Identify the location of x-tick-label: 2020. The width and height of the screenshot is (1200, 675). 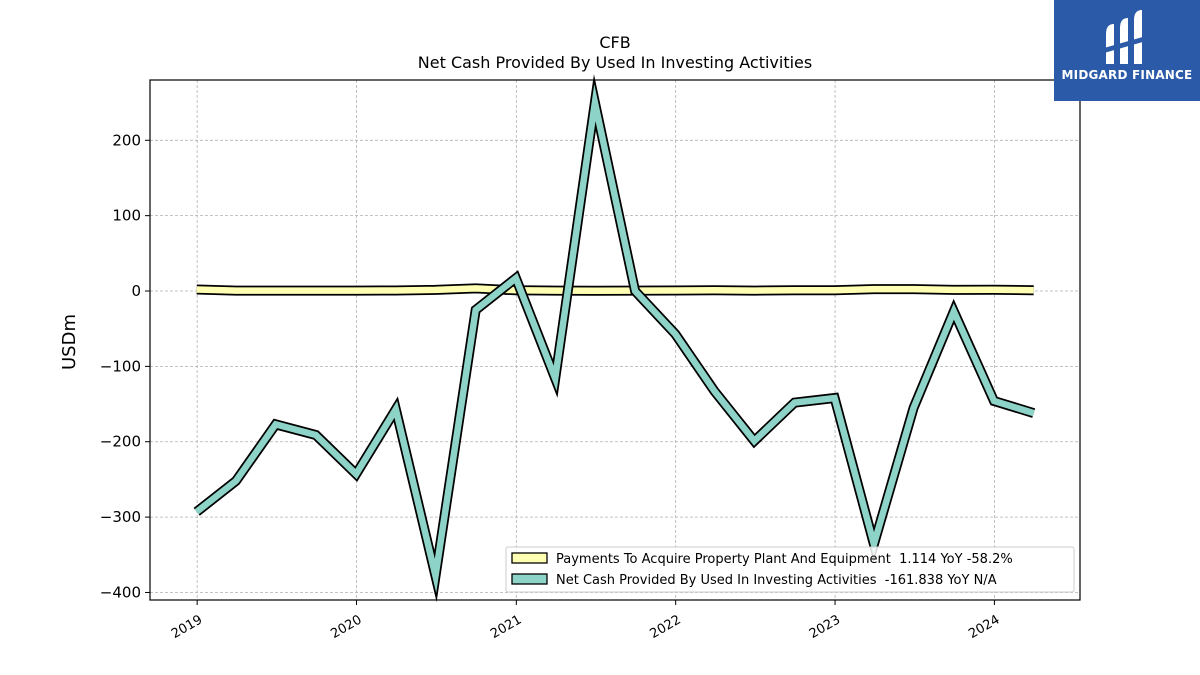
(346, 627).